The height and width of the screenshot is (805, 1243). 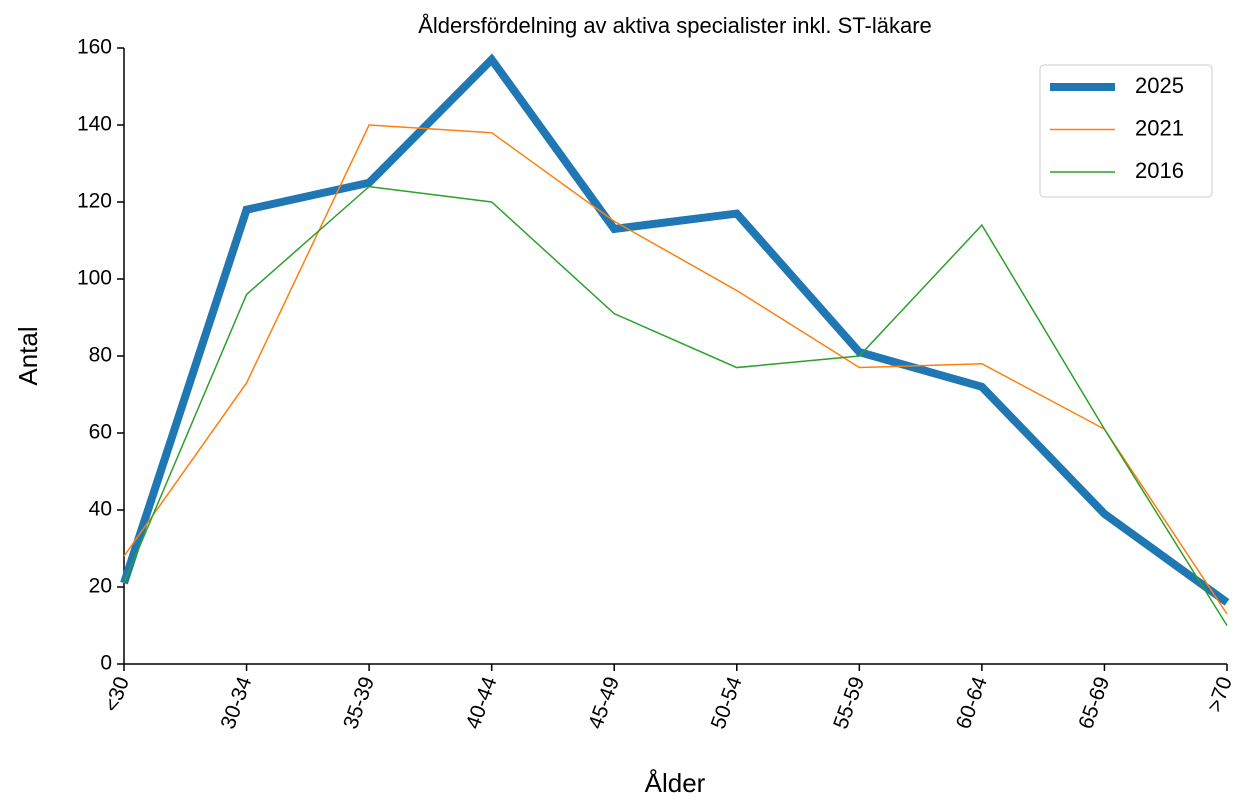 I want to click on y-tick-label: 140, so click(x=94, y=124).